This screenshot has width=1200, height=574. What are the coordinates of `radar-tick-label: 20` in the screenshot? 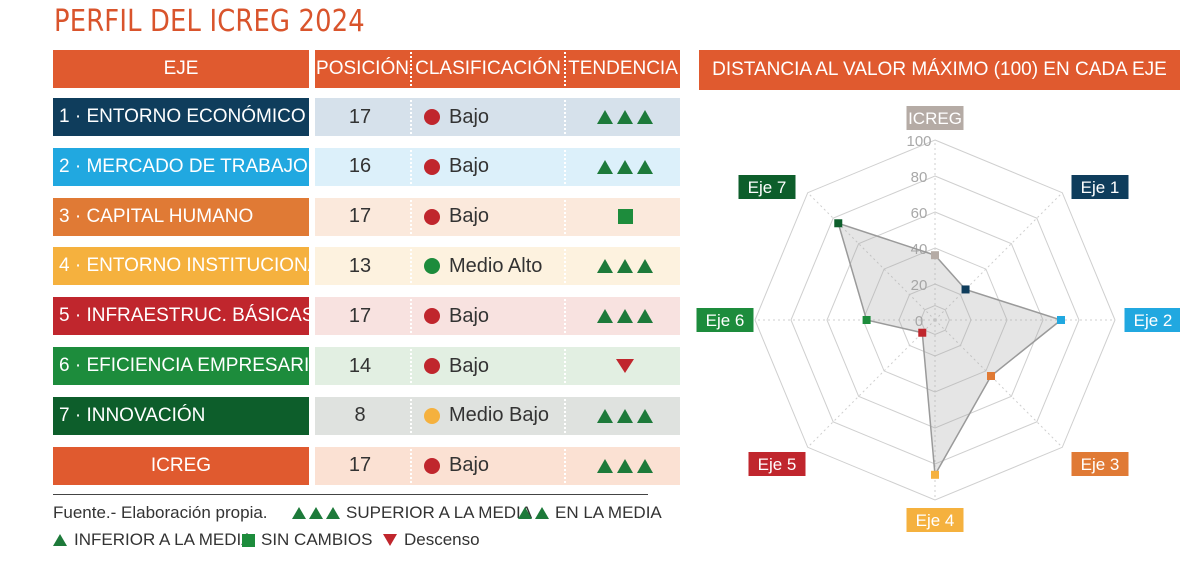 It's located at (919, 285).